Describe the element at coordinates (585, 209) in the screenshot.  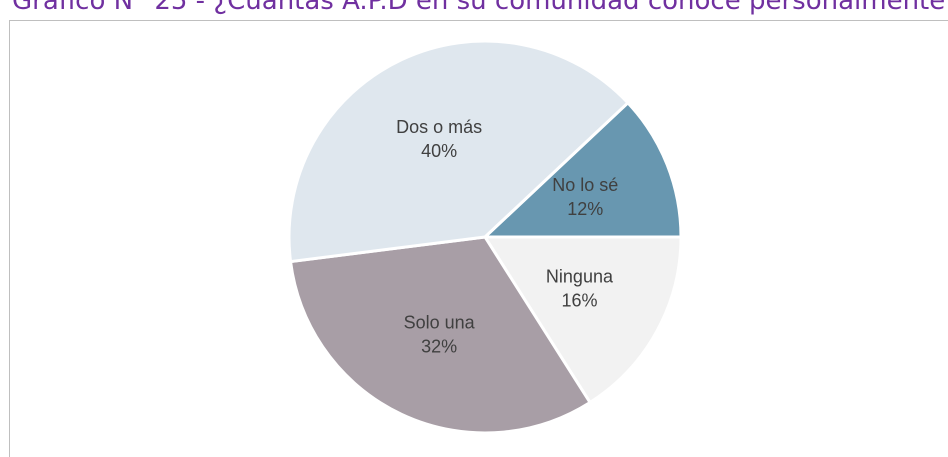
I see `slice-value: 12%` at that location.